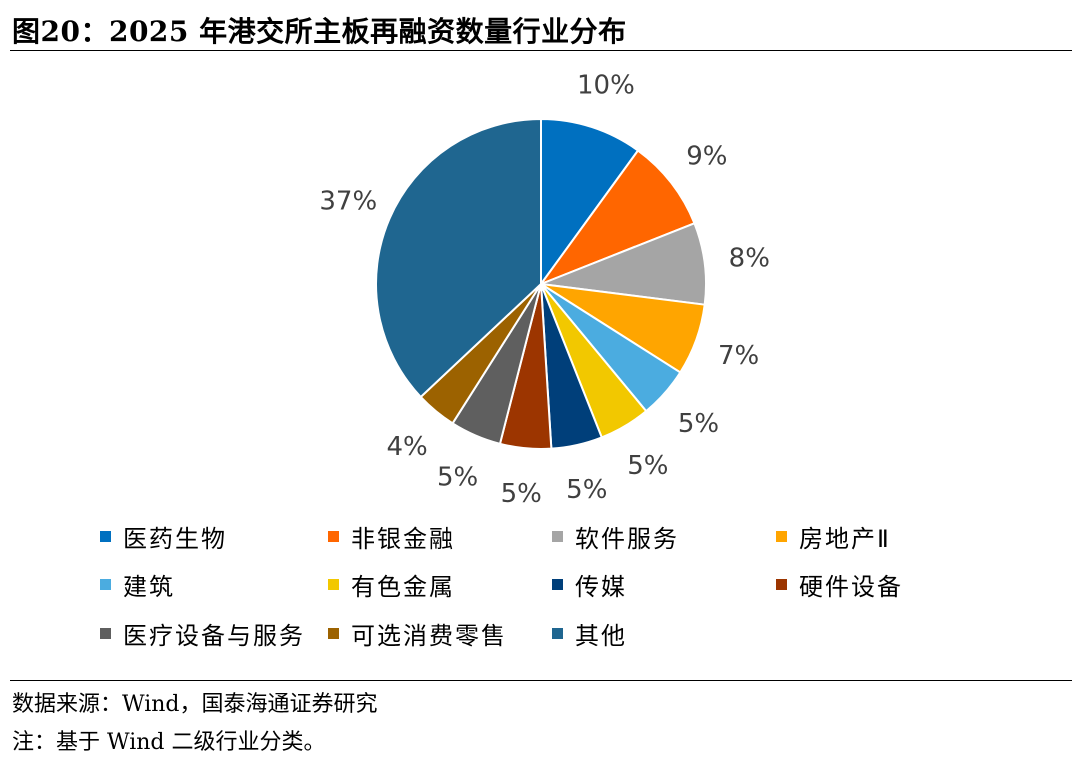 This screenshot has width=1080, height=764. What do you see at coordinates (627, 538) in the screenshot?
I see `legend-label: 软件服务` at bounding box center [627, 538].